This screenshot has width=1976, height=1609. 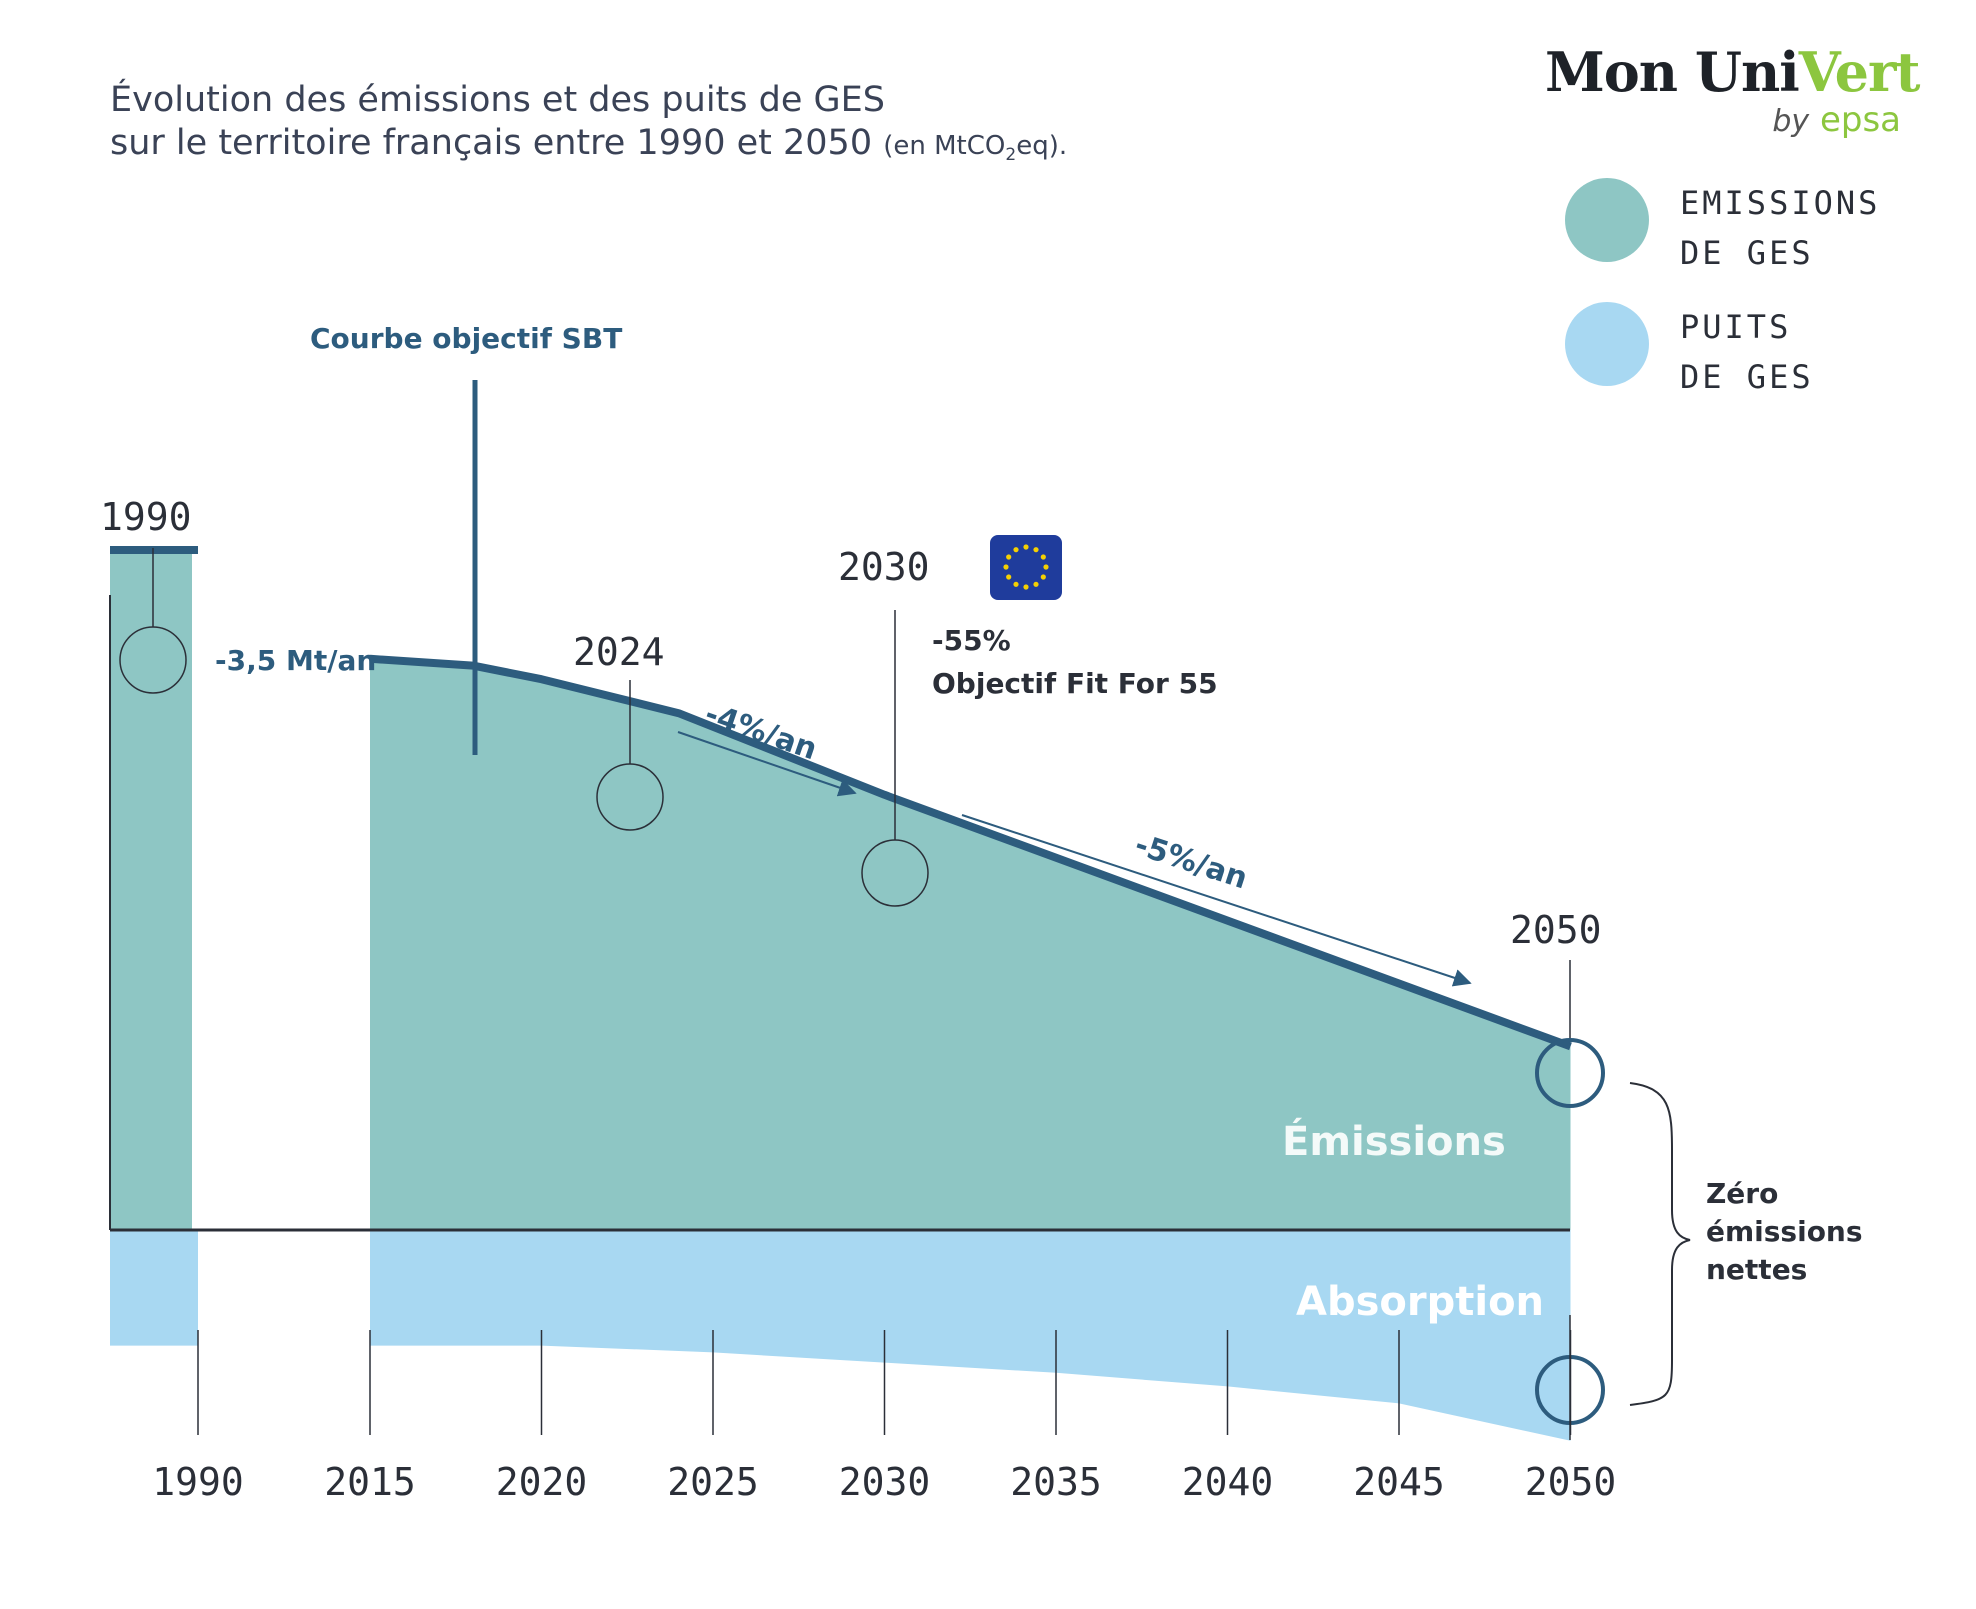 What do you see at coordinates (619, 652) in the screenshot?
I see `marker-2024-label: 2024` at bounding box center [619, 652].